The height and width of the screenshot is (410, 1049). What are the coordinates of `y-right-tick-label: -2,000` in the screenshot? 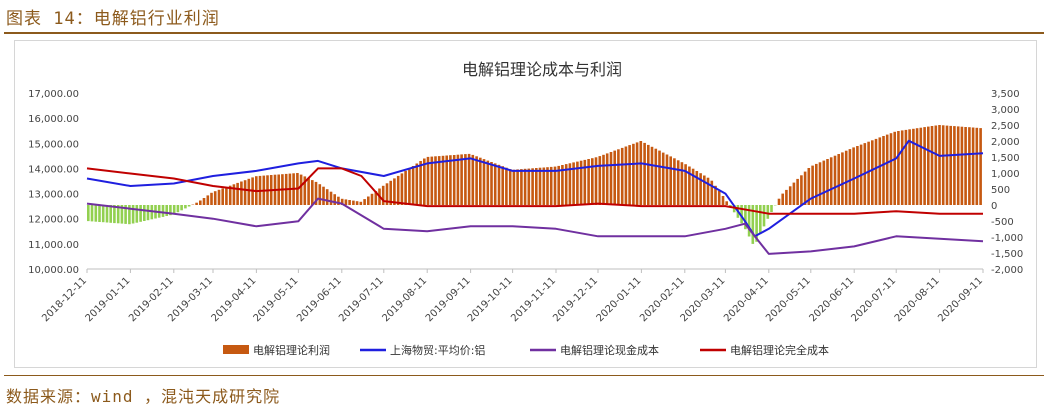 It's located at (1007, 270).